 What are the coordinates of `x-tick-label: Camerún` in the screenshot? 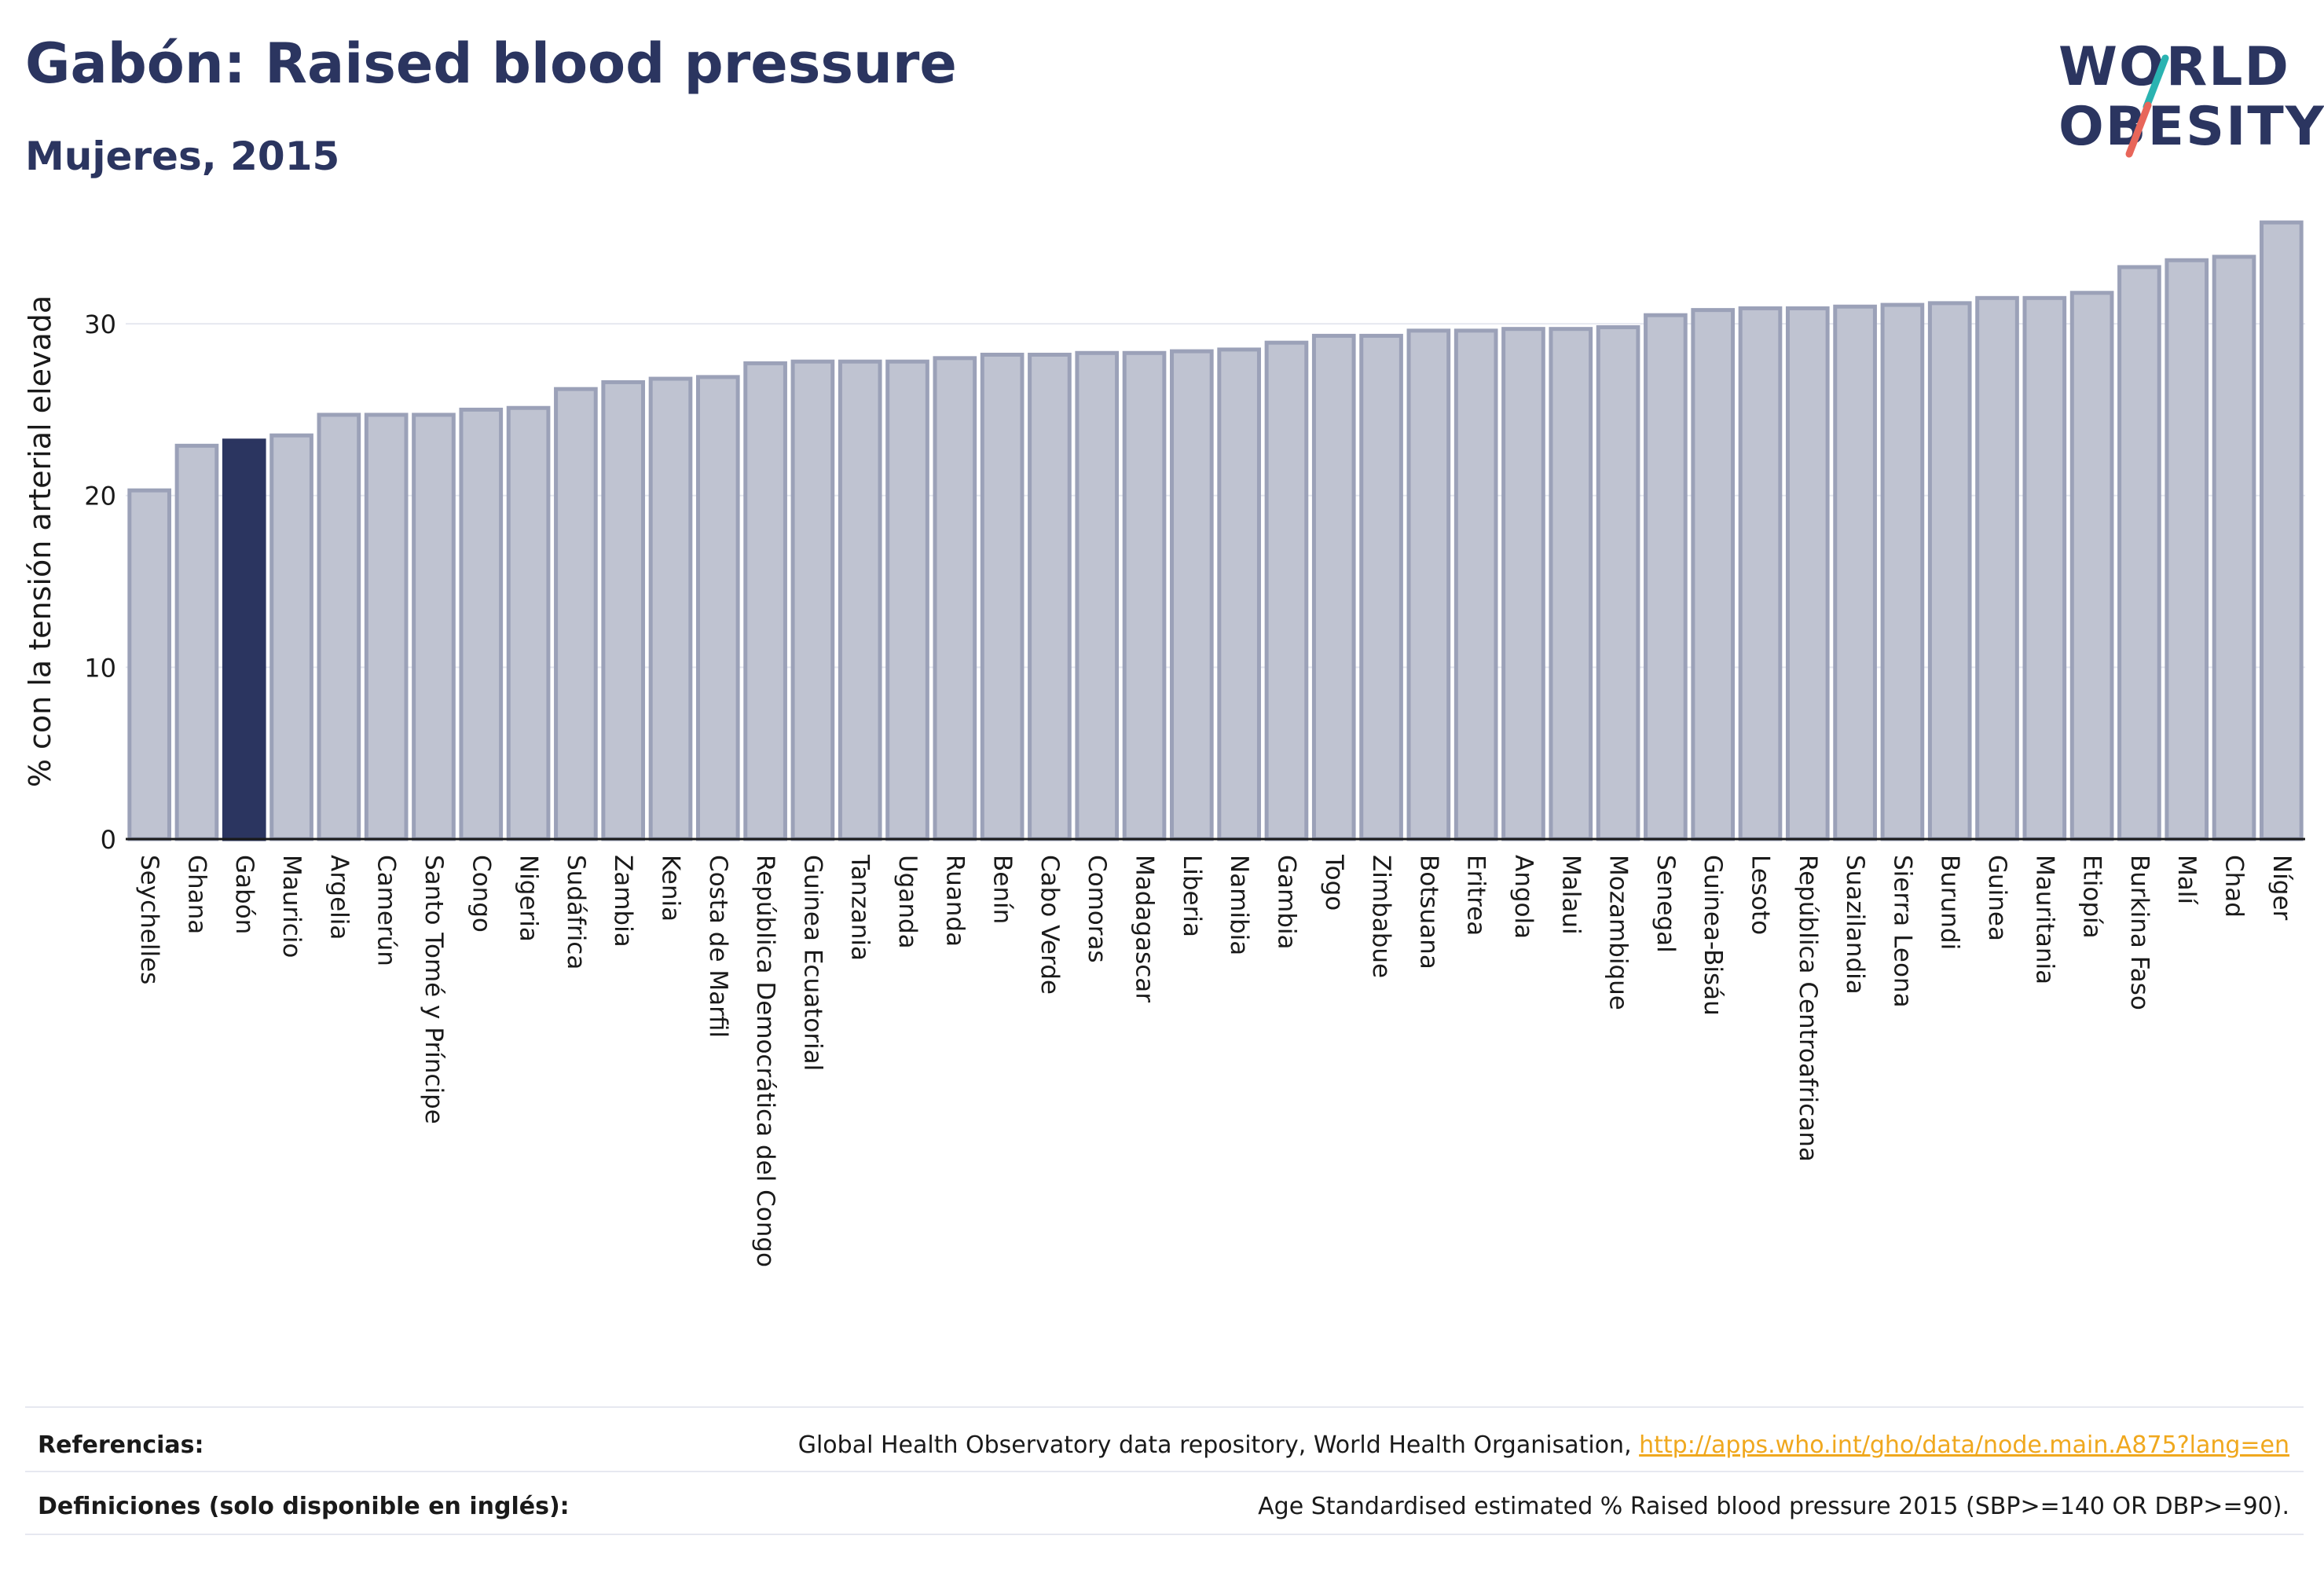 It's located at (386, 910).